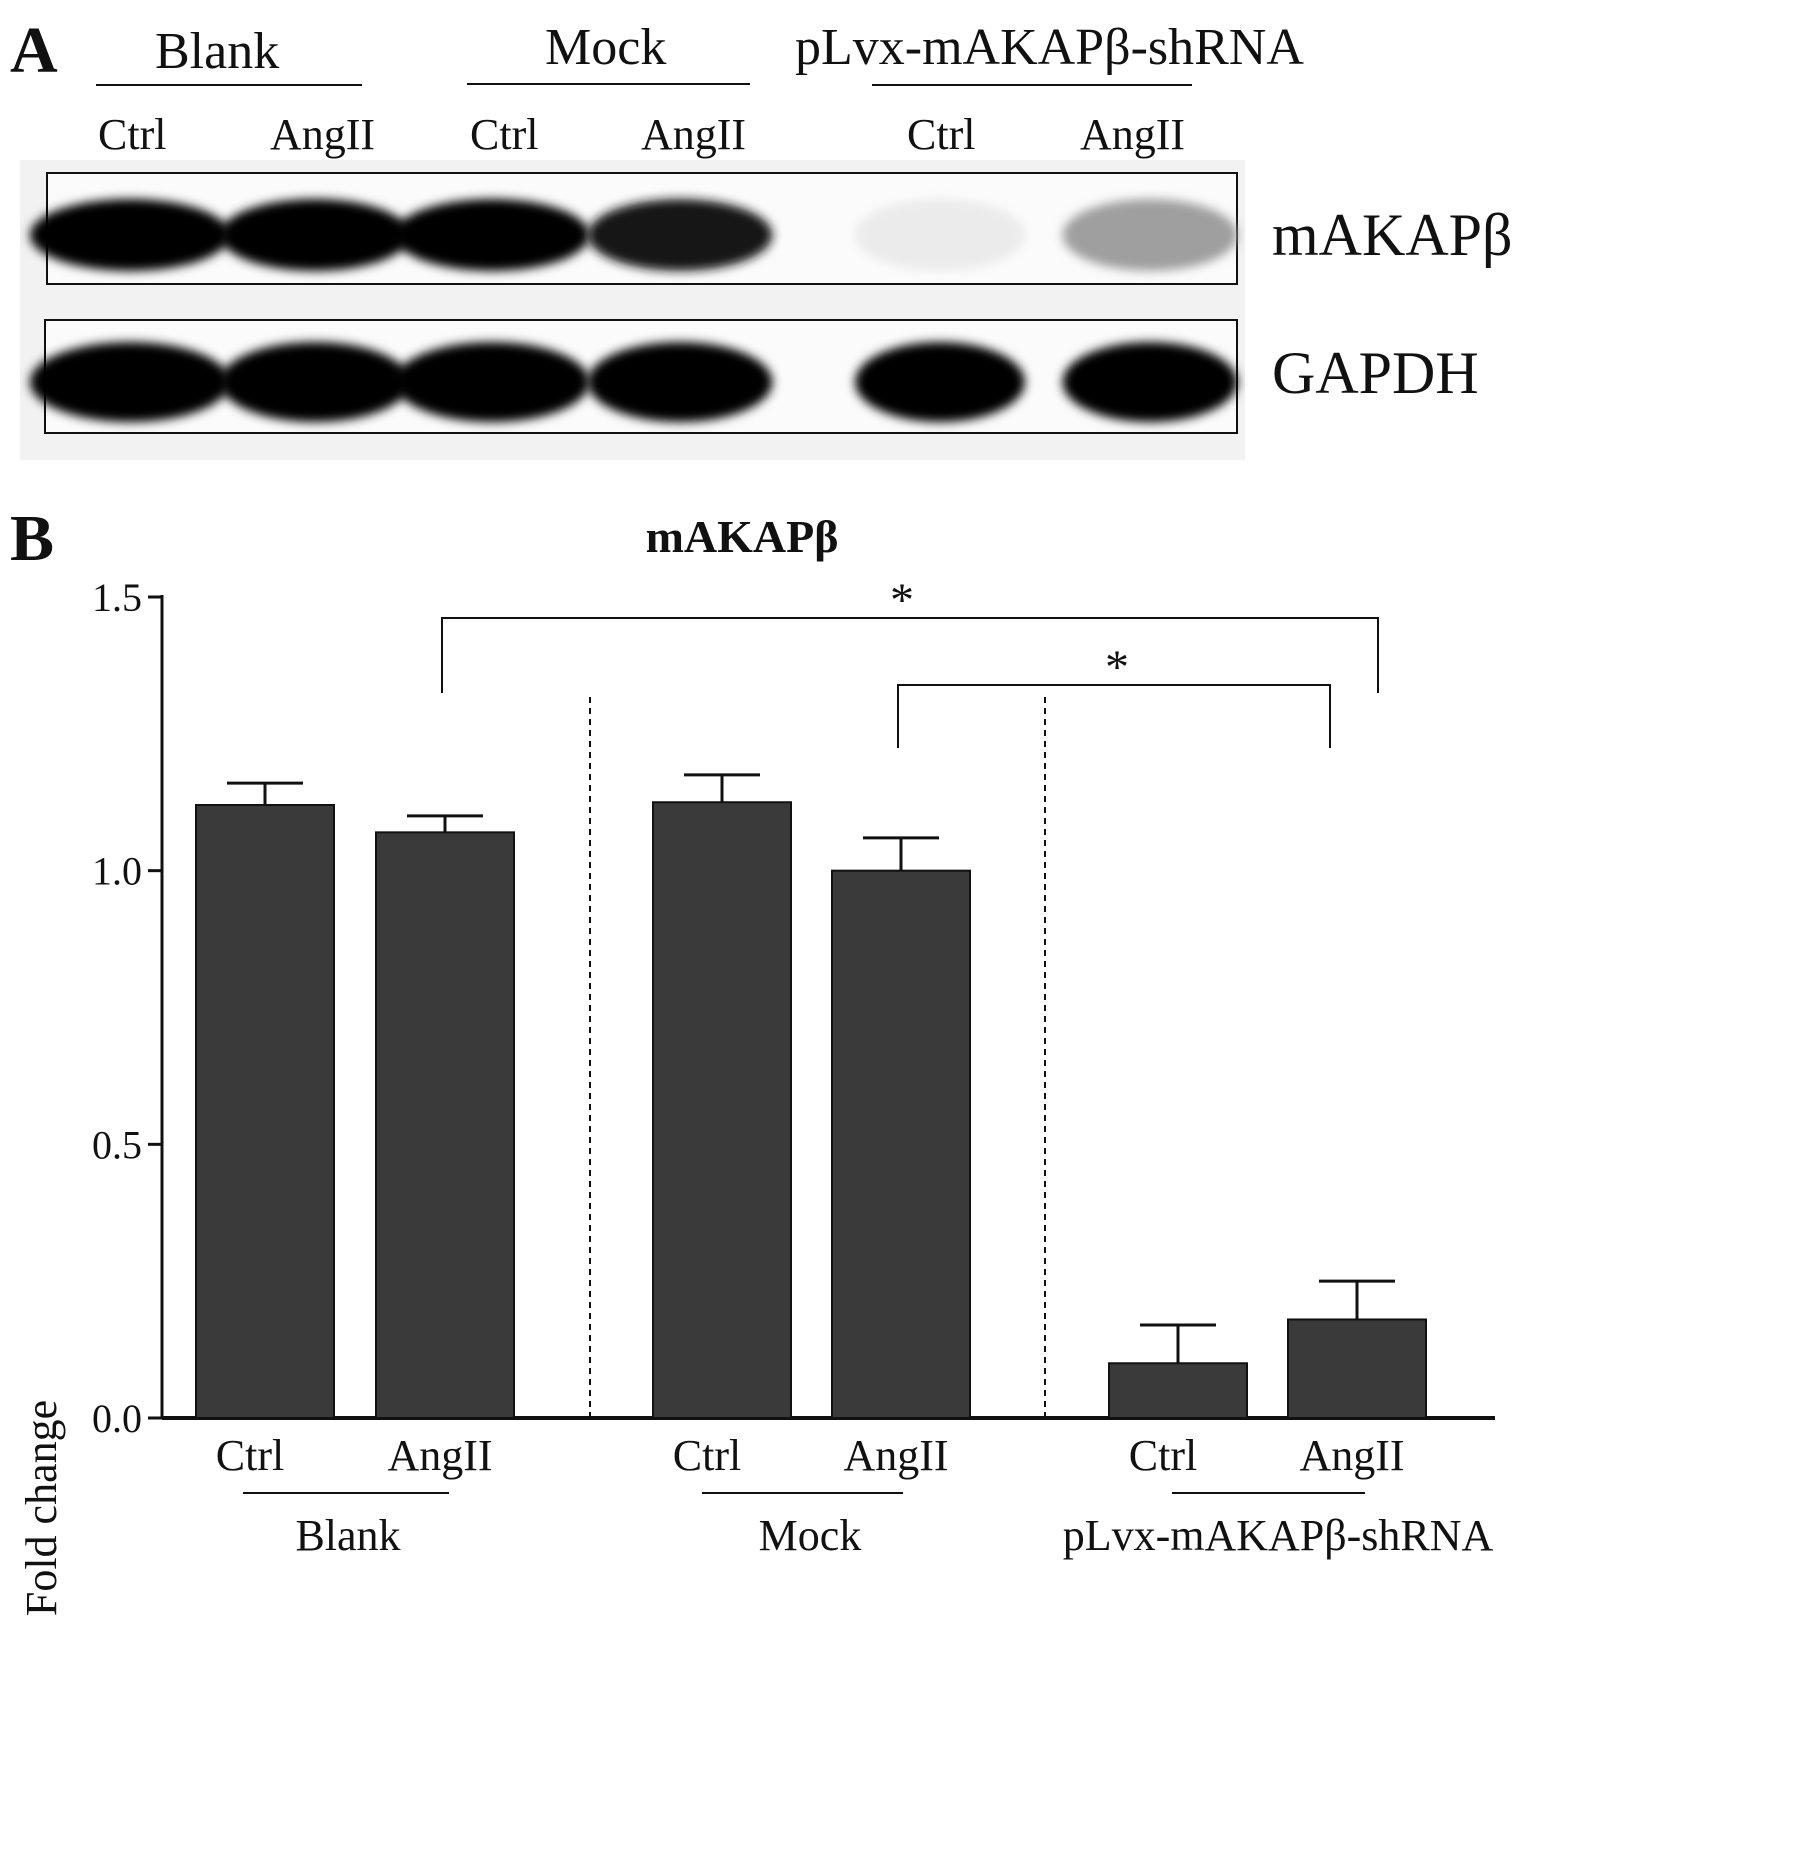  What do you see at coordinates (1375, 373) in the screenshot?
I see `blot-label-gapdh: GAPDH` at bounding box center [1375, 373].